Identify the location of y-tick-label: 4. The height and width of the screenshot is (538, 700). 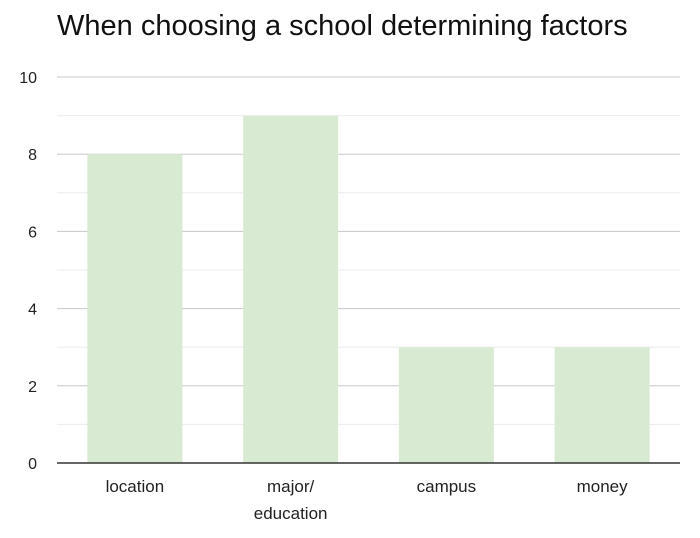
(32, 310).